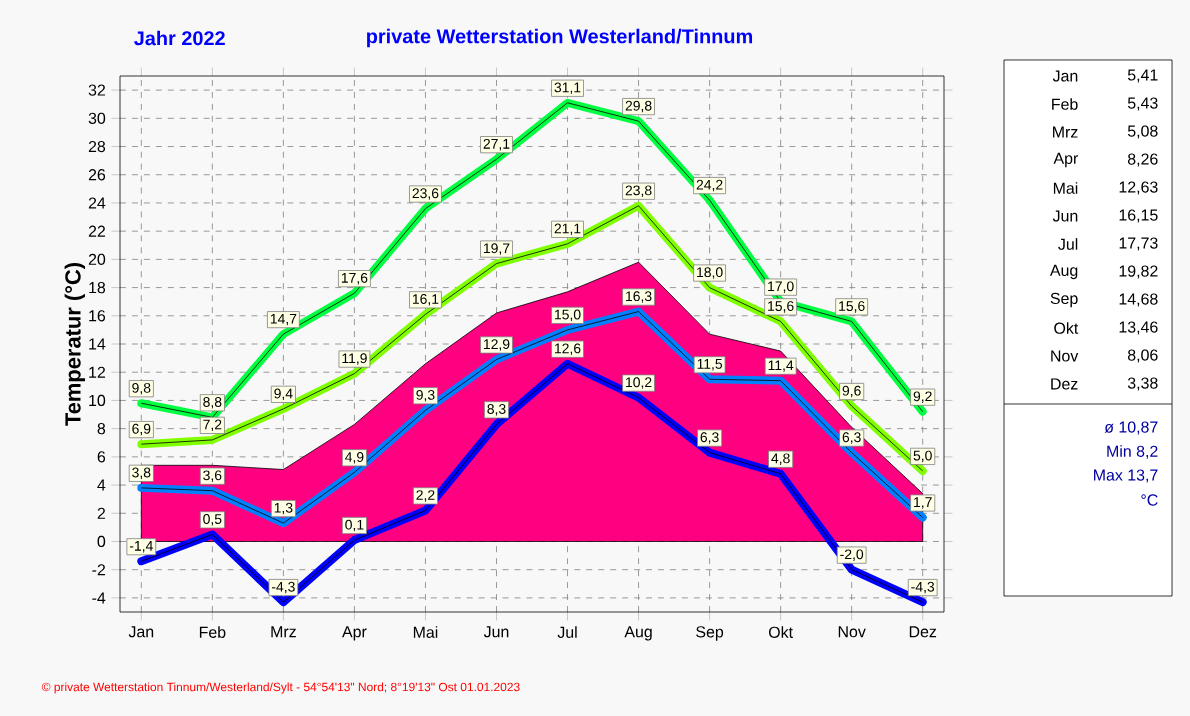 The height and width of the screenshot is (716, 1190). Describe the element at coordinates (179, 38) in the screenshot. I see `chart-title: Jahr 2022` at that location.